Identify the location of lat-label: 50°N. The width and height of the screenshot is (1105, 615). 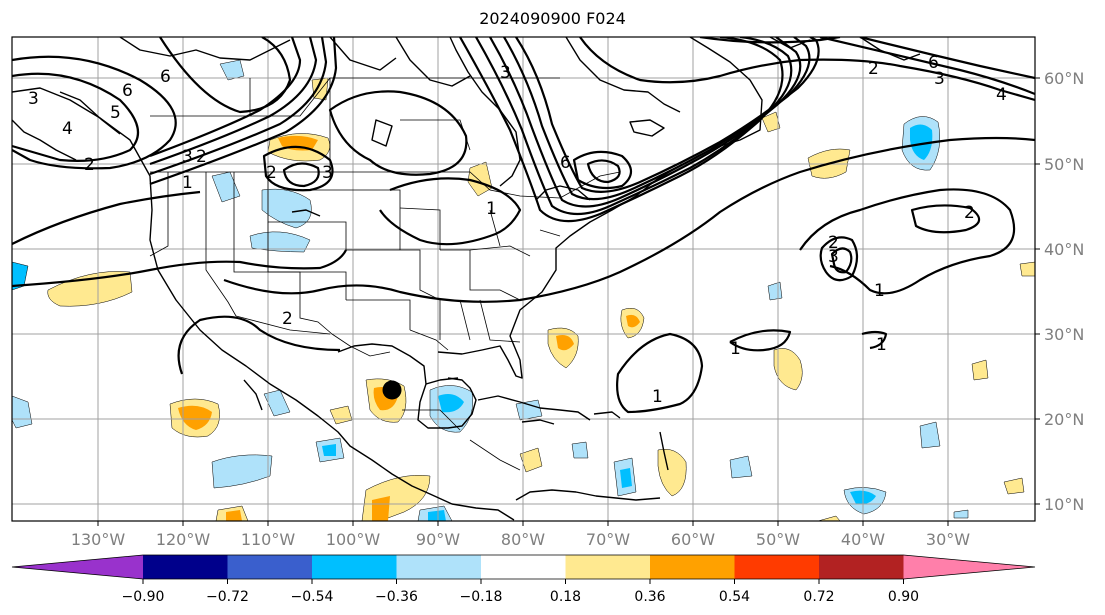
(1064, 164).